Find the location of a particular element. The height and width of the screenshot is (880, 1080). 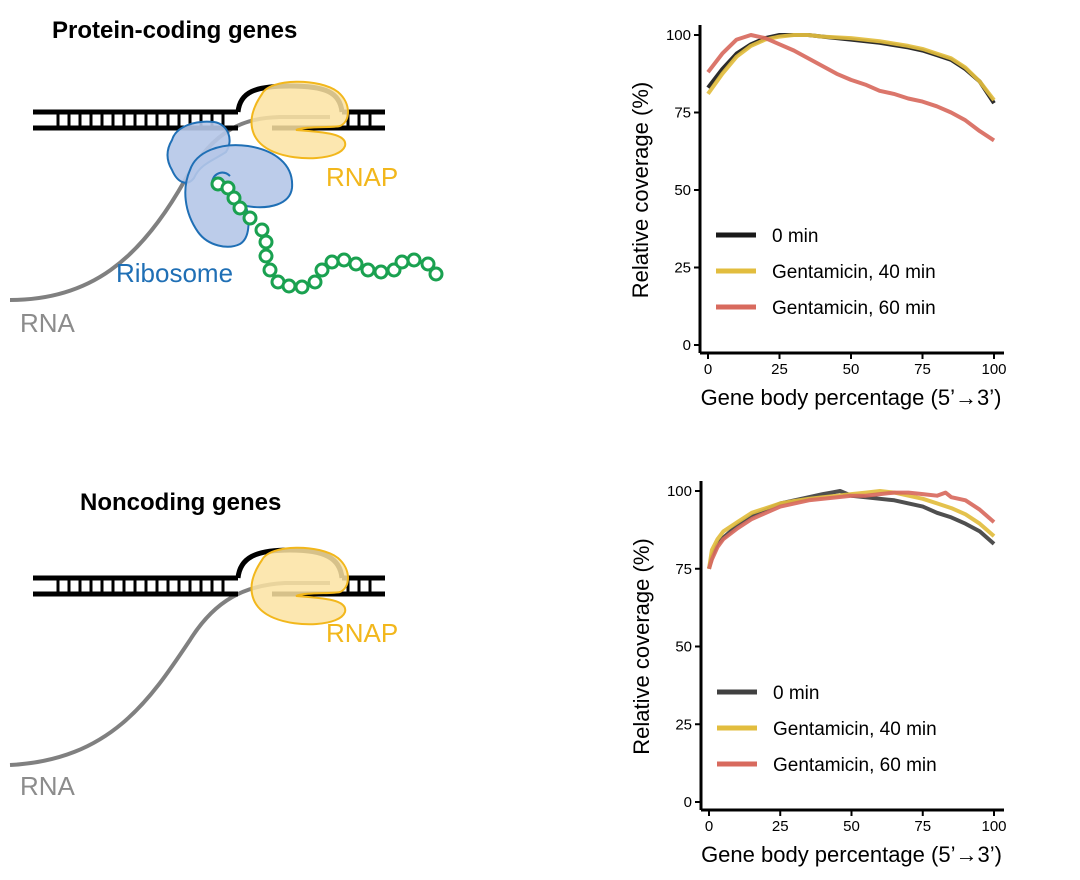

panel-title-noncoding: Noncoding genes is located at coordinates (180, 502).